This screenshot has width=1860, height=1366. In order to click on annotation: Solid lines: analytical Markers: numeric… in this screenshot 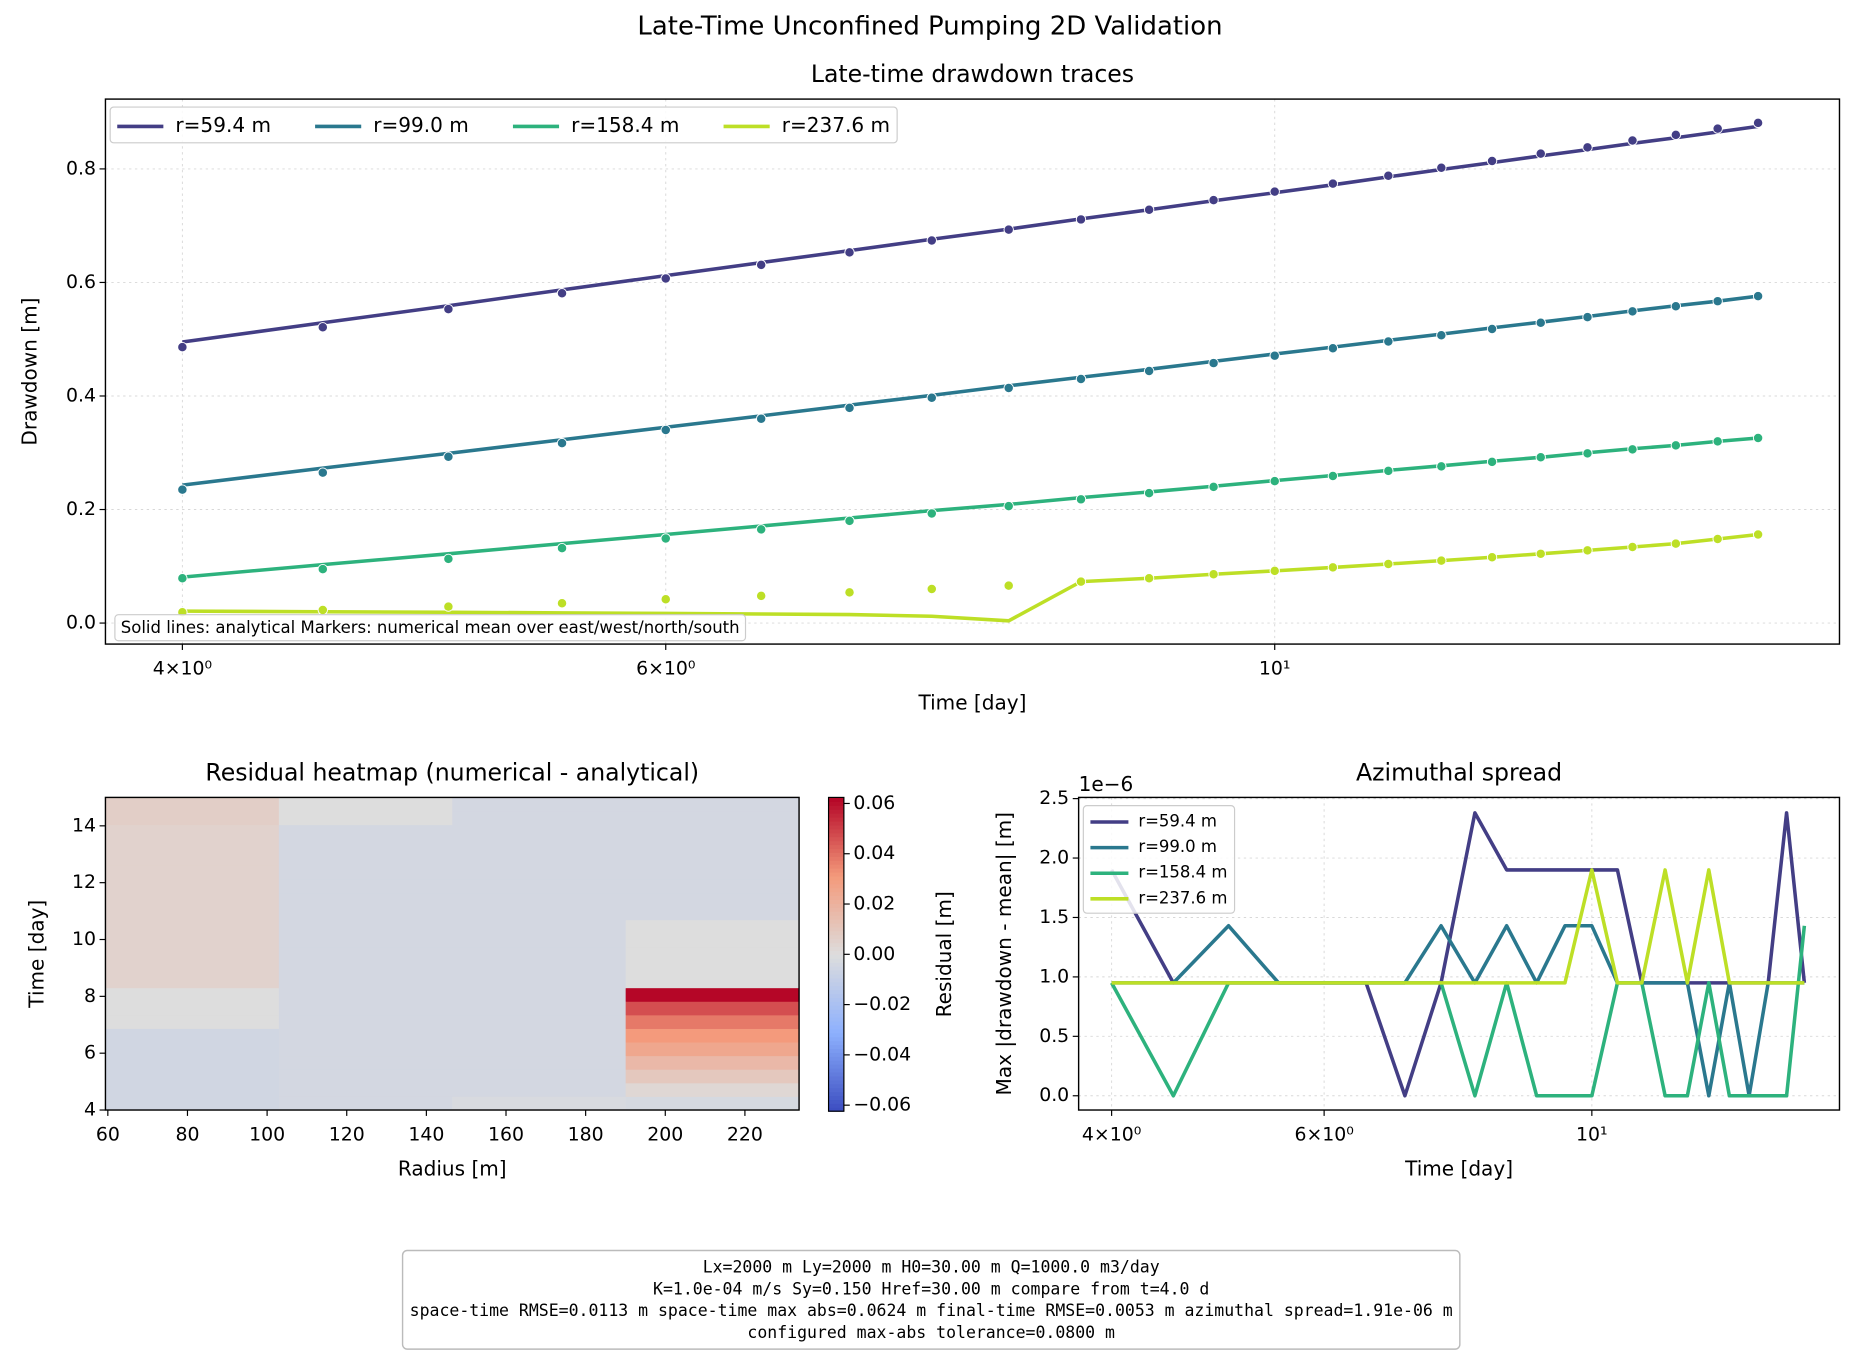, I will do `click(430, 628)`.